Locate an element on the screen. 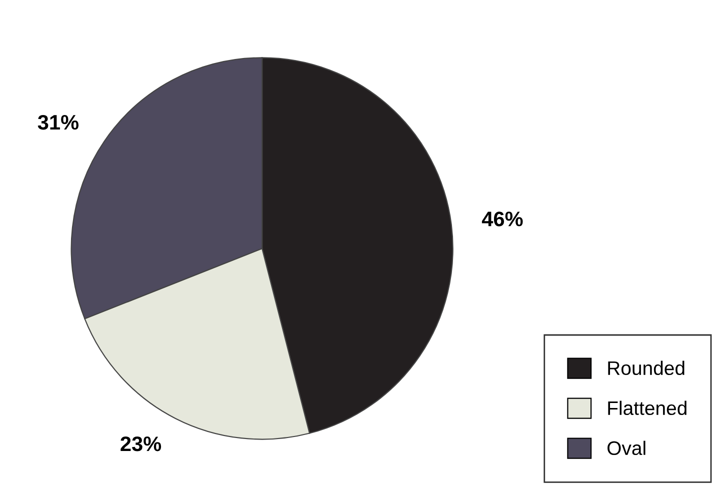 The image size is (728, 502). data-label: 23% is located at coordinates (141, 444).